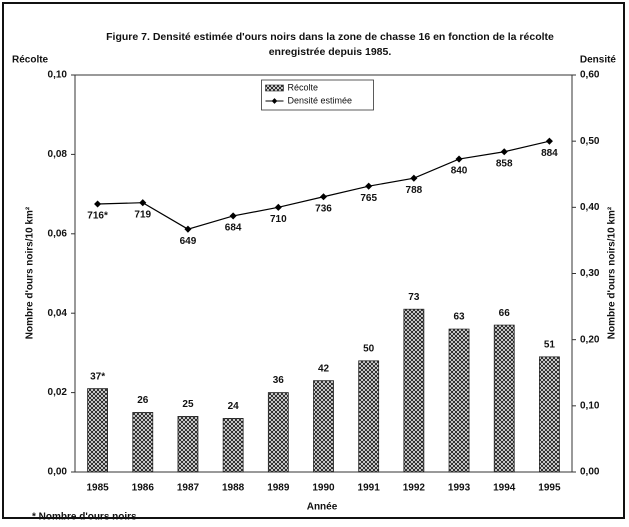 This screenshot has width=629, height=527. What do you see at coordinates (590, 472) in the screenshot?
I see `y2-tick-label: 0,00` at bounding box center [590, 472].